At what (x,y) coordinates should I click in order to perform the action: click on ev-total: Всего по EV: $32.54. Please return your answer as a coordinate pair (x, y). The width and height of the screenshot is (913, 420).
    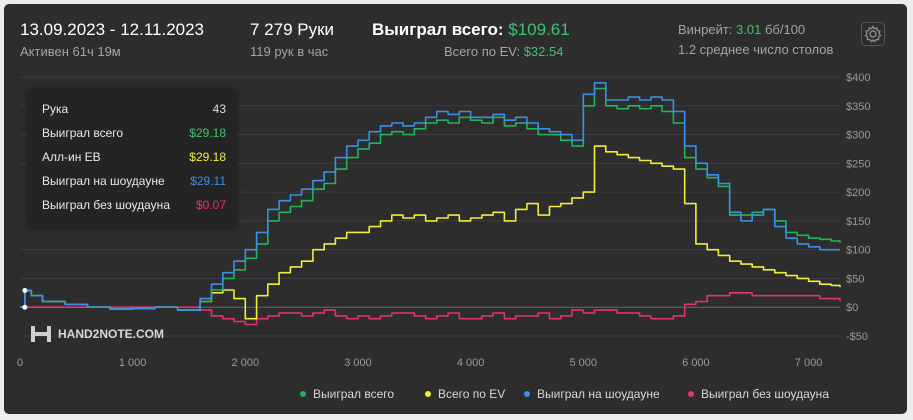
    Looking at the image, I should click on (503, 51).